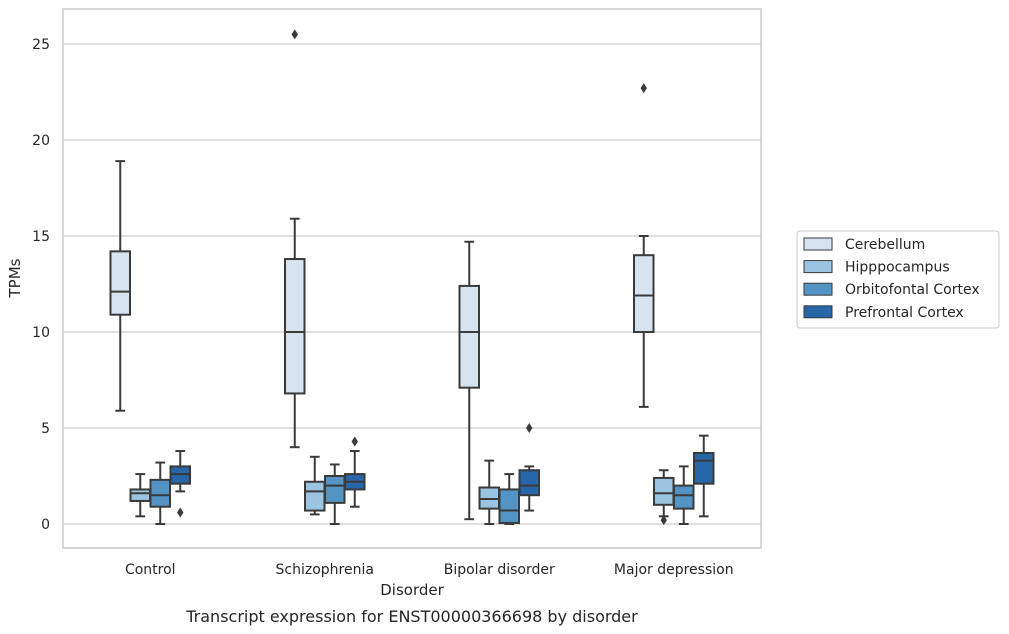  I want to click on y-tick-label: 25, so click(41, 45).